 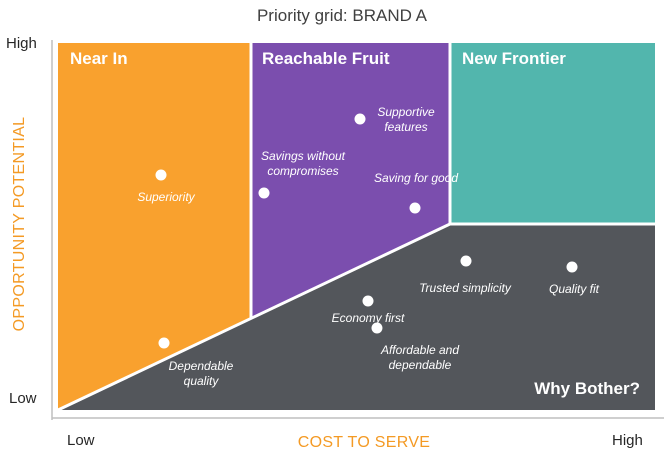 I want to click on point-label-line: Quality fit, so click(x=574, y=289).